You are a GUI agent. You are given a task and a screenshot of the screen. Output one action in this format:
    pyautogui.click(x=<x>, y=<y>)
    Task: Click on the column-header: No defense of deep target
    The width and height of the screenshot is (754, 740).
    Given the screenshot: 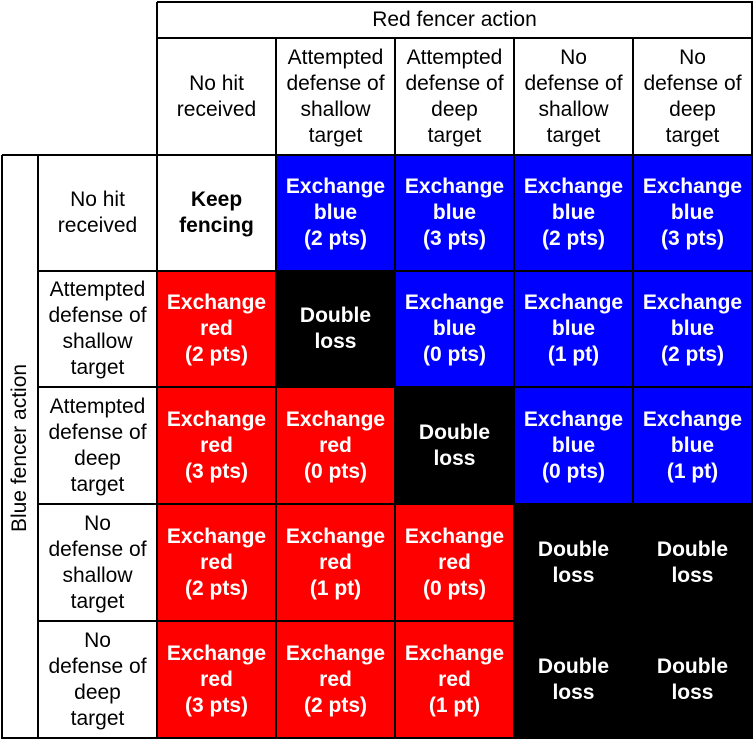 What is the action you would take?
    pyautogui.click(x=692, y=96)
    